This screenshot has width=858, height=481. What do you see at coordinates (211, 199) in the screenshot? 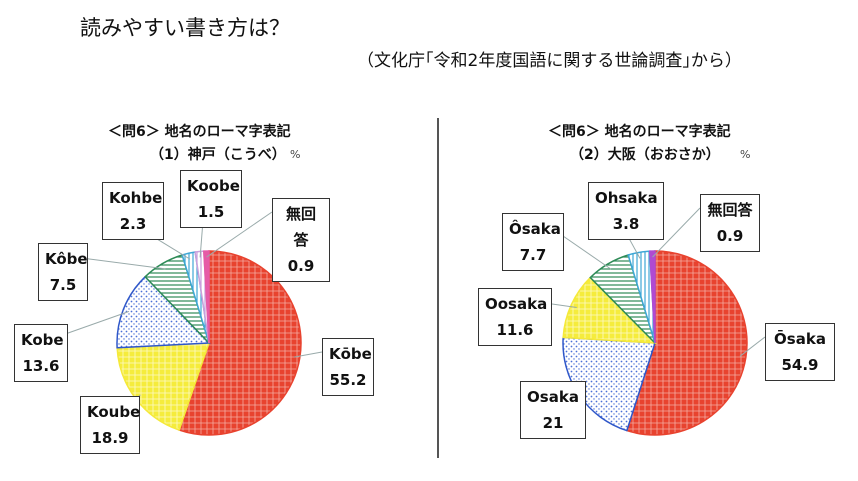
I see `chart-1-label-koobe: Koobe 1.5` at bounding box center [211, 199].